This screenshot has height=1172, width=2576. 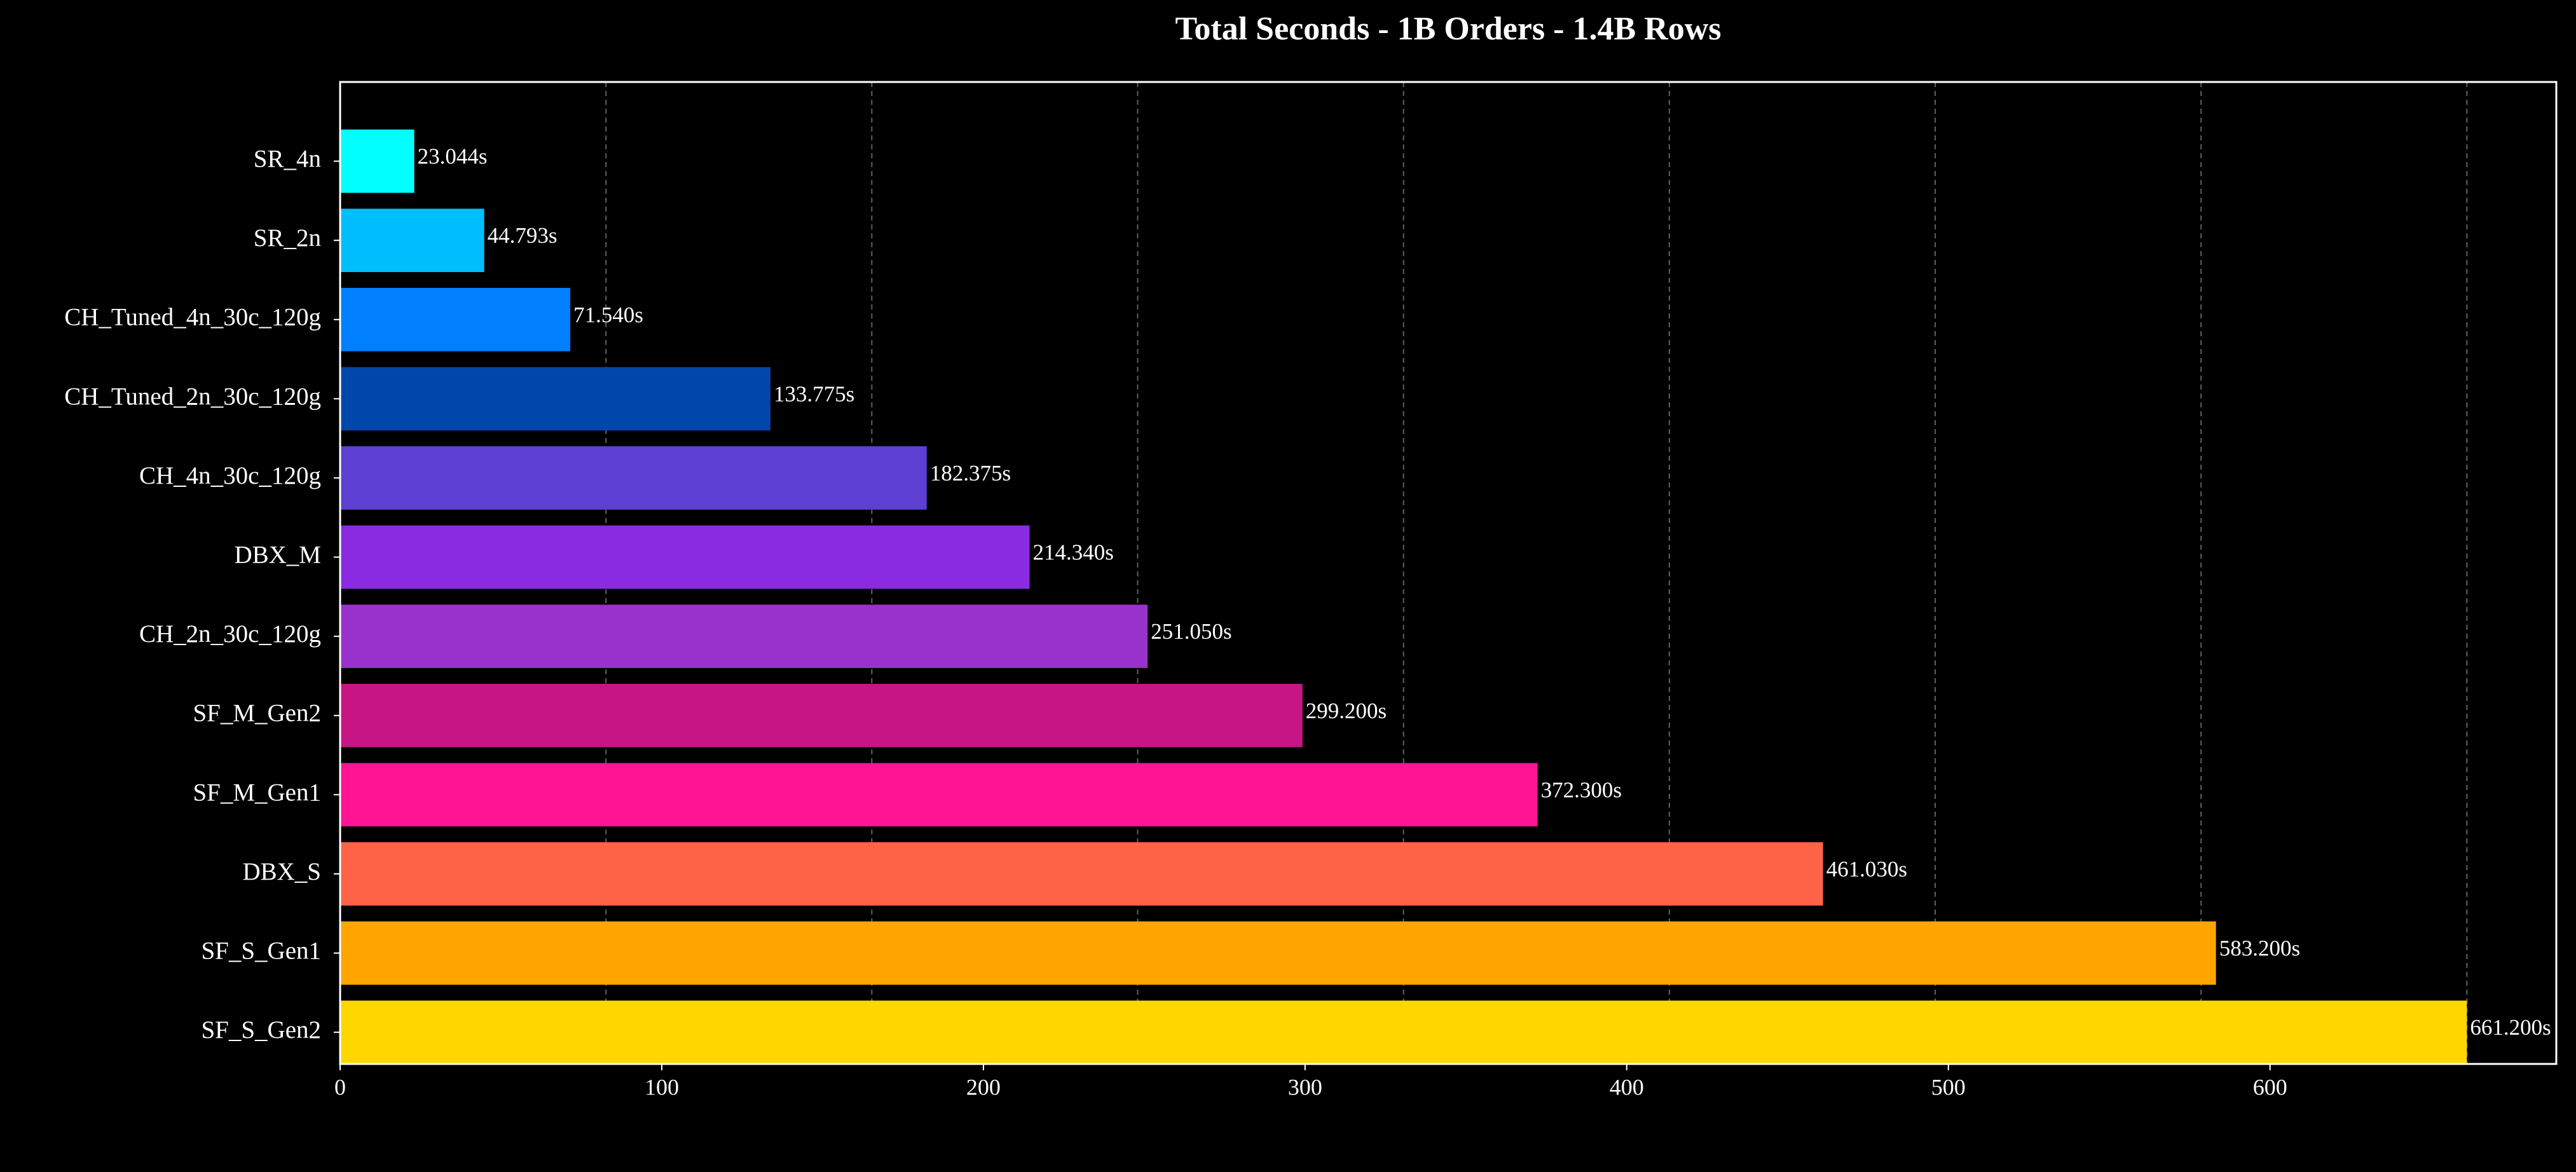 What do you see at coordinates (192, 317) in the screenshot?
I see `y-tick-label: CH_Tuned_4n_30c_120g` at bounding box center [192, 317].